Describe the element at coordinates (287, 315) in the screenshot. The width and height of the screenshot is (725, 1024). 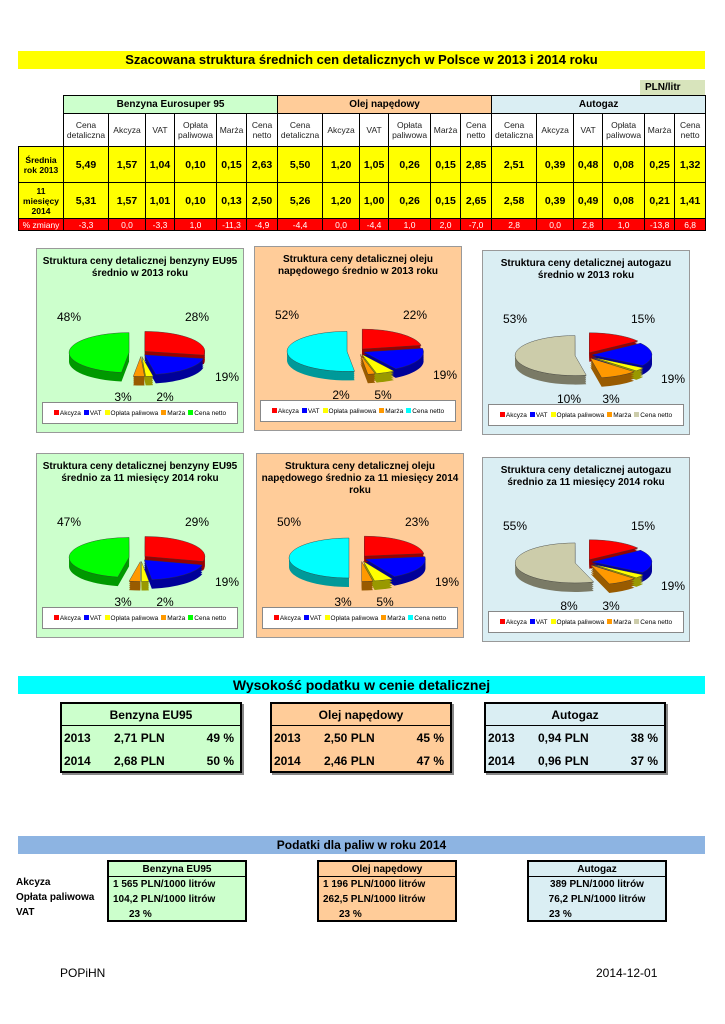
I see `data-label: 52%` at that location.